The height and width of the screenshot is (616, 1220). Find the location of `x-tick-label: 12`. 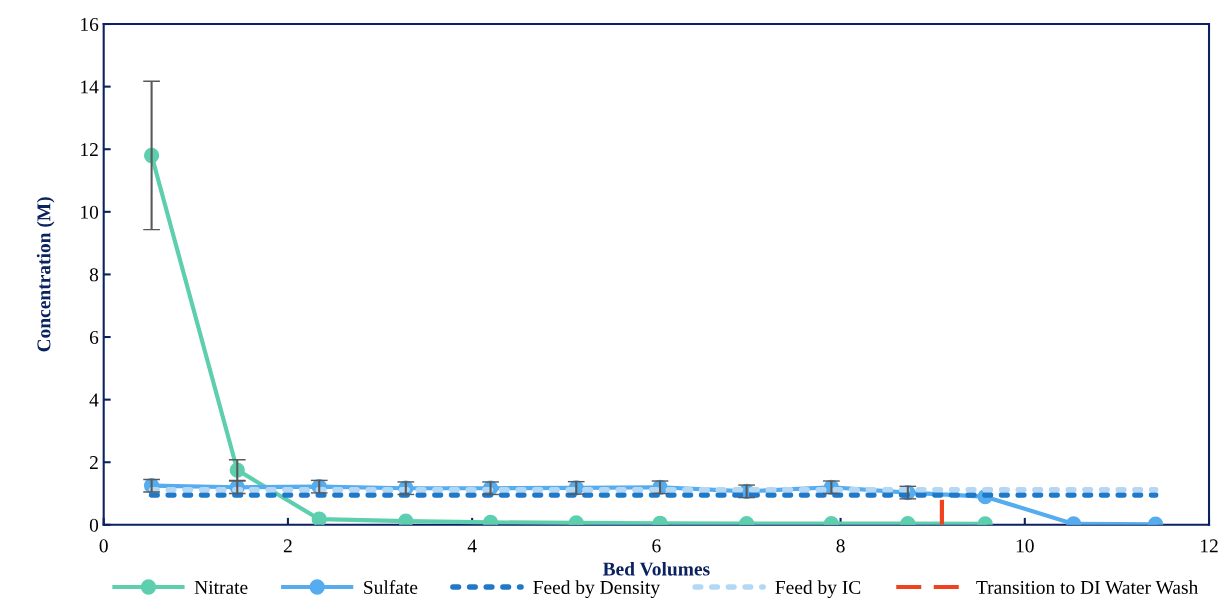

x-tick-label: 12 is located at coordinates (1209, 546).